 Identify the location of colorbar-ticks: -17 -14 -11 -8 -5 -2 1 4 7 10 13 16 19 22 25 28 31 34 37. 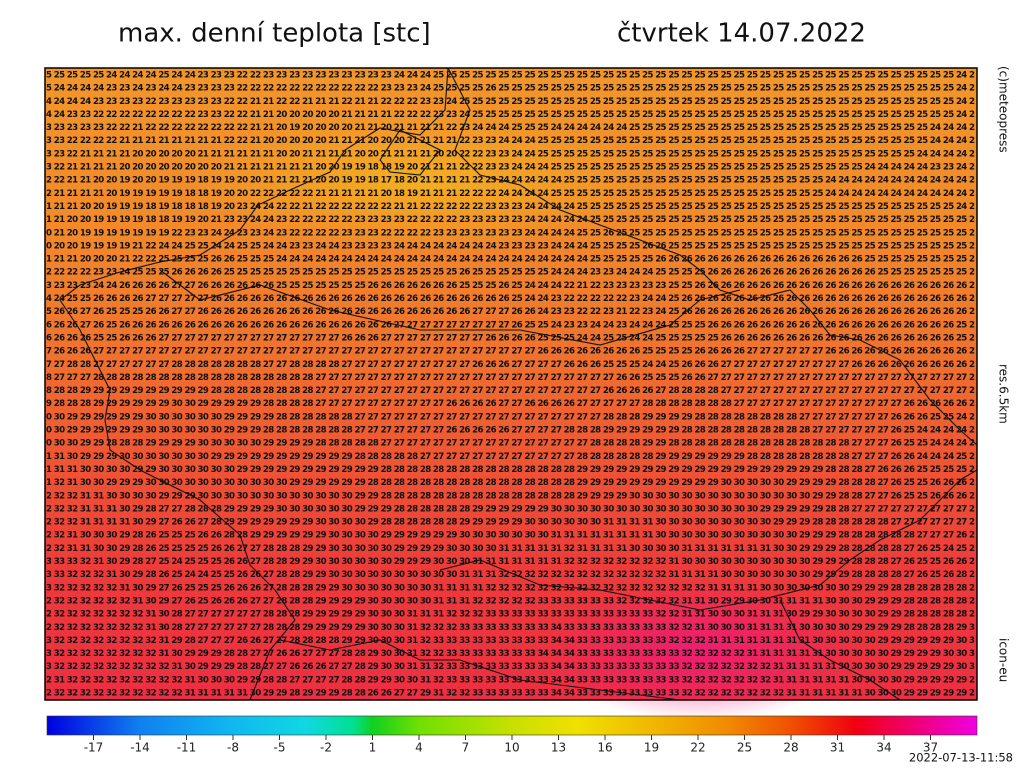
(511, 745).